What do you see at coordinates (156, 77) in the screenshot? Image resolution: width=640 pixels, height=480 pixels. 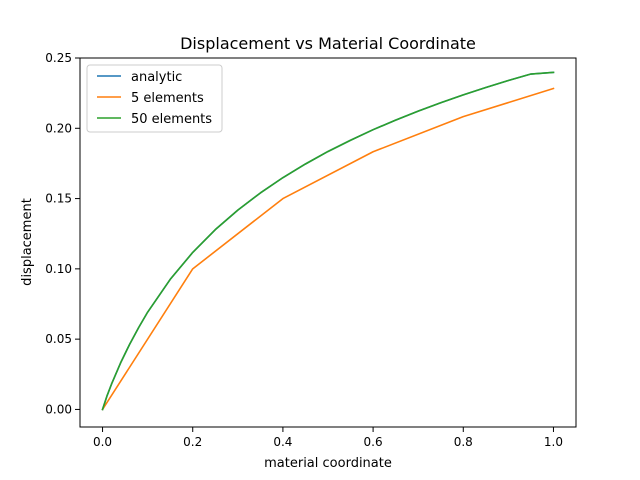 I see `legend-label: analytic` at bounding box center [156, 77].